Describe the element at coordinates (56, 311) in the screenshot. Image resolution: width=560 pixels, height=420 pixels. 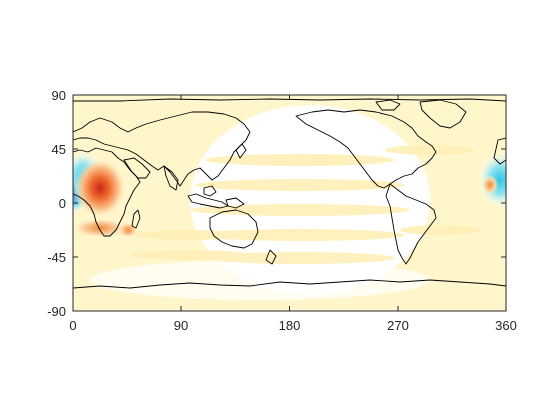
I see `y-tick-label-neg90: -90` at that location.